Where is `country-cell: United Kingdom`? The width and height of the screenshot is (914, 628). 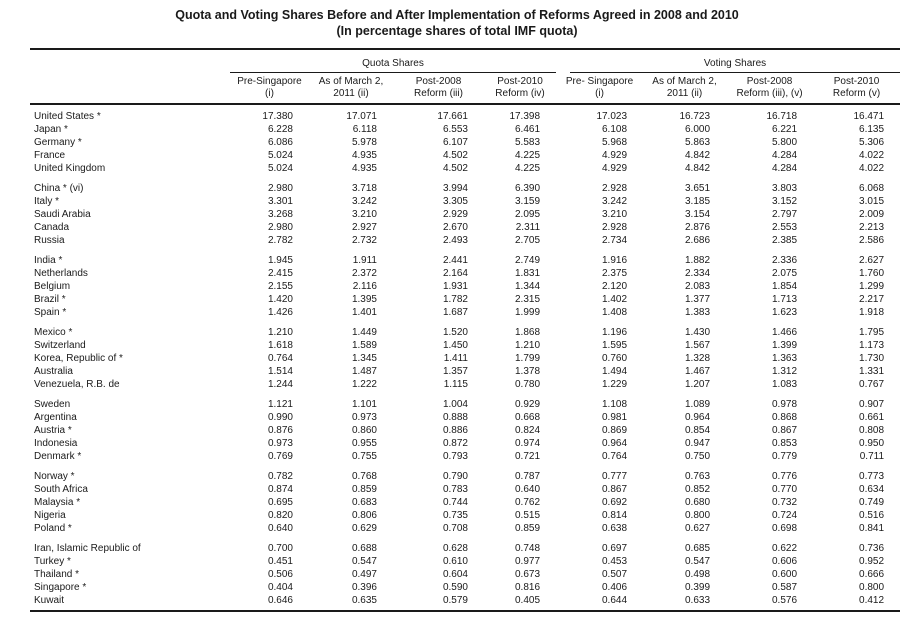 country-cell: United Kingdom is located at coordinates (70, 168).